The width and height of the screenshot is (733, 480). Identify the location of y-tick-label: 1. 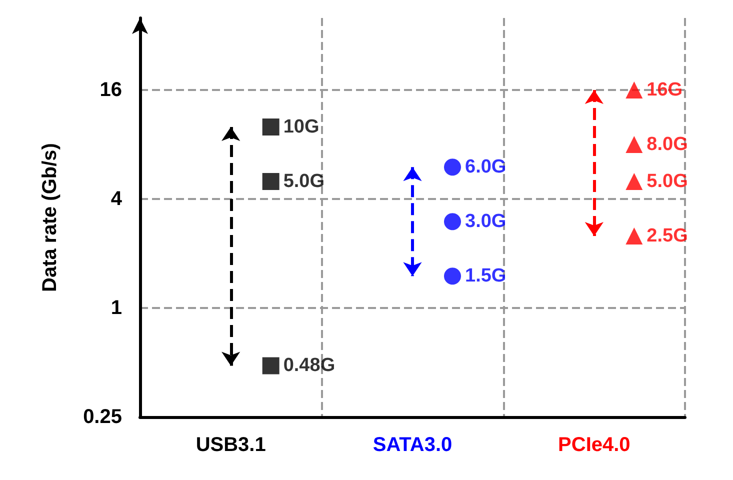
(116, 308).